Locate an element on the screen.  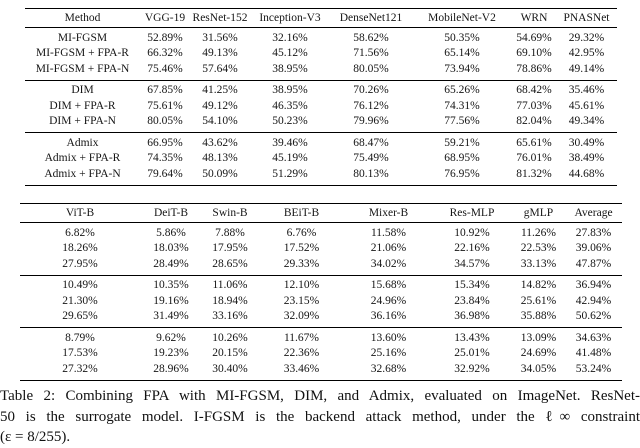
value-cell: 13.60% is located at coordinates (388, 337).